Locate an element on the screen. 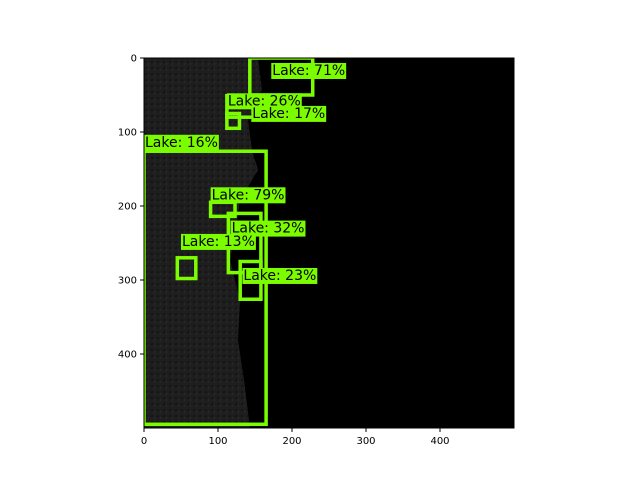 This screenshot has height=480, width=640. x-tick-label: 0 is located at coordinates (144, 441).